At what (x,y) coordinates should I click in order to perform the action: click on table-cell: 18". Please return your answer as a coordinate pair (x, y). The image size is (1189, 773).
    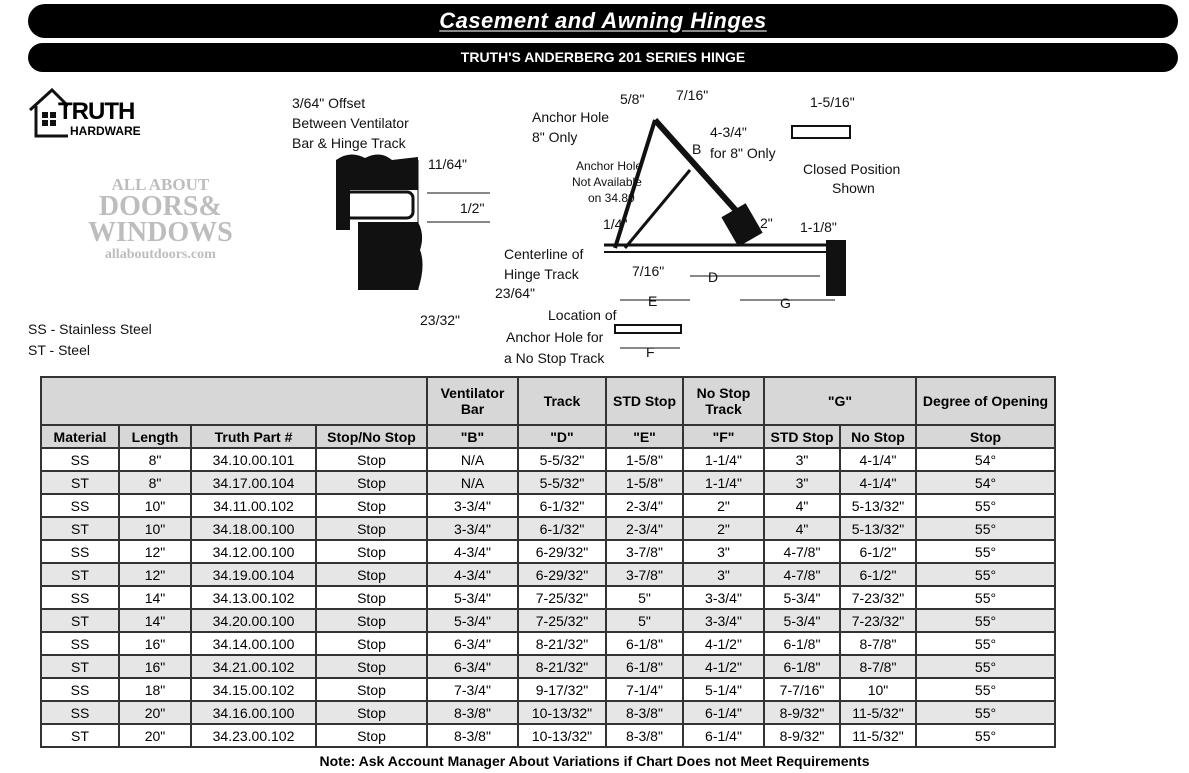
    Looking at the image, I should click on (155, 689).